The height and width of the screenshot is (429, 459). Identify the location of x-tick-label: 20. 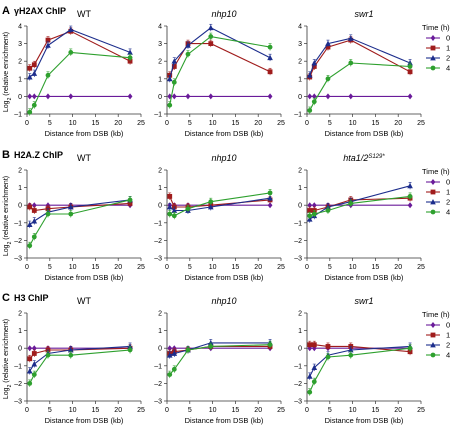
(118, 410).